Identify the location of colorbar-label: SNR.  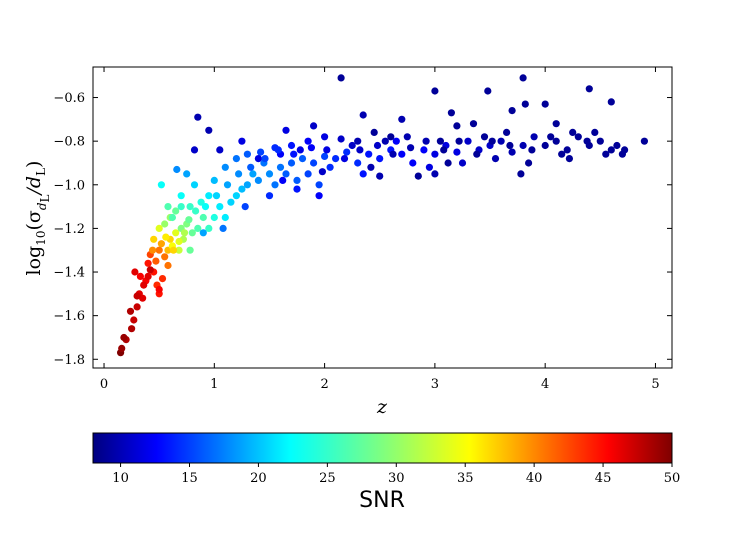
(382, 500).